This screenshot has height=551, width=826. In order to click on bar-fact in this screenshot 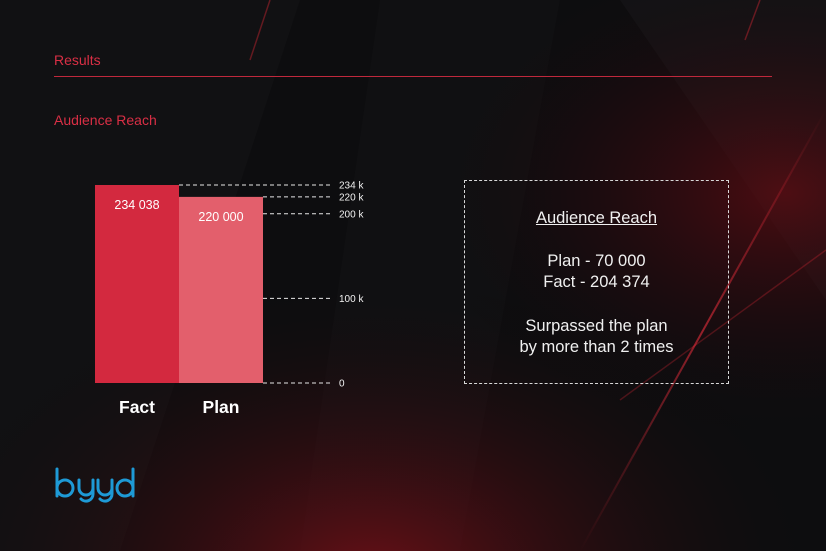, I will do `click(137, 284)`.